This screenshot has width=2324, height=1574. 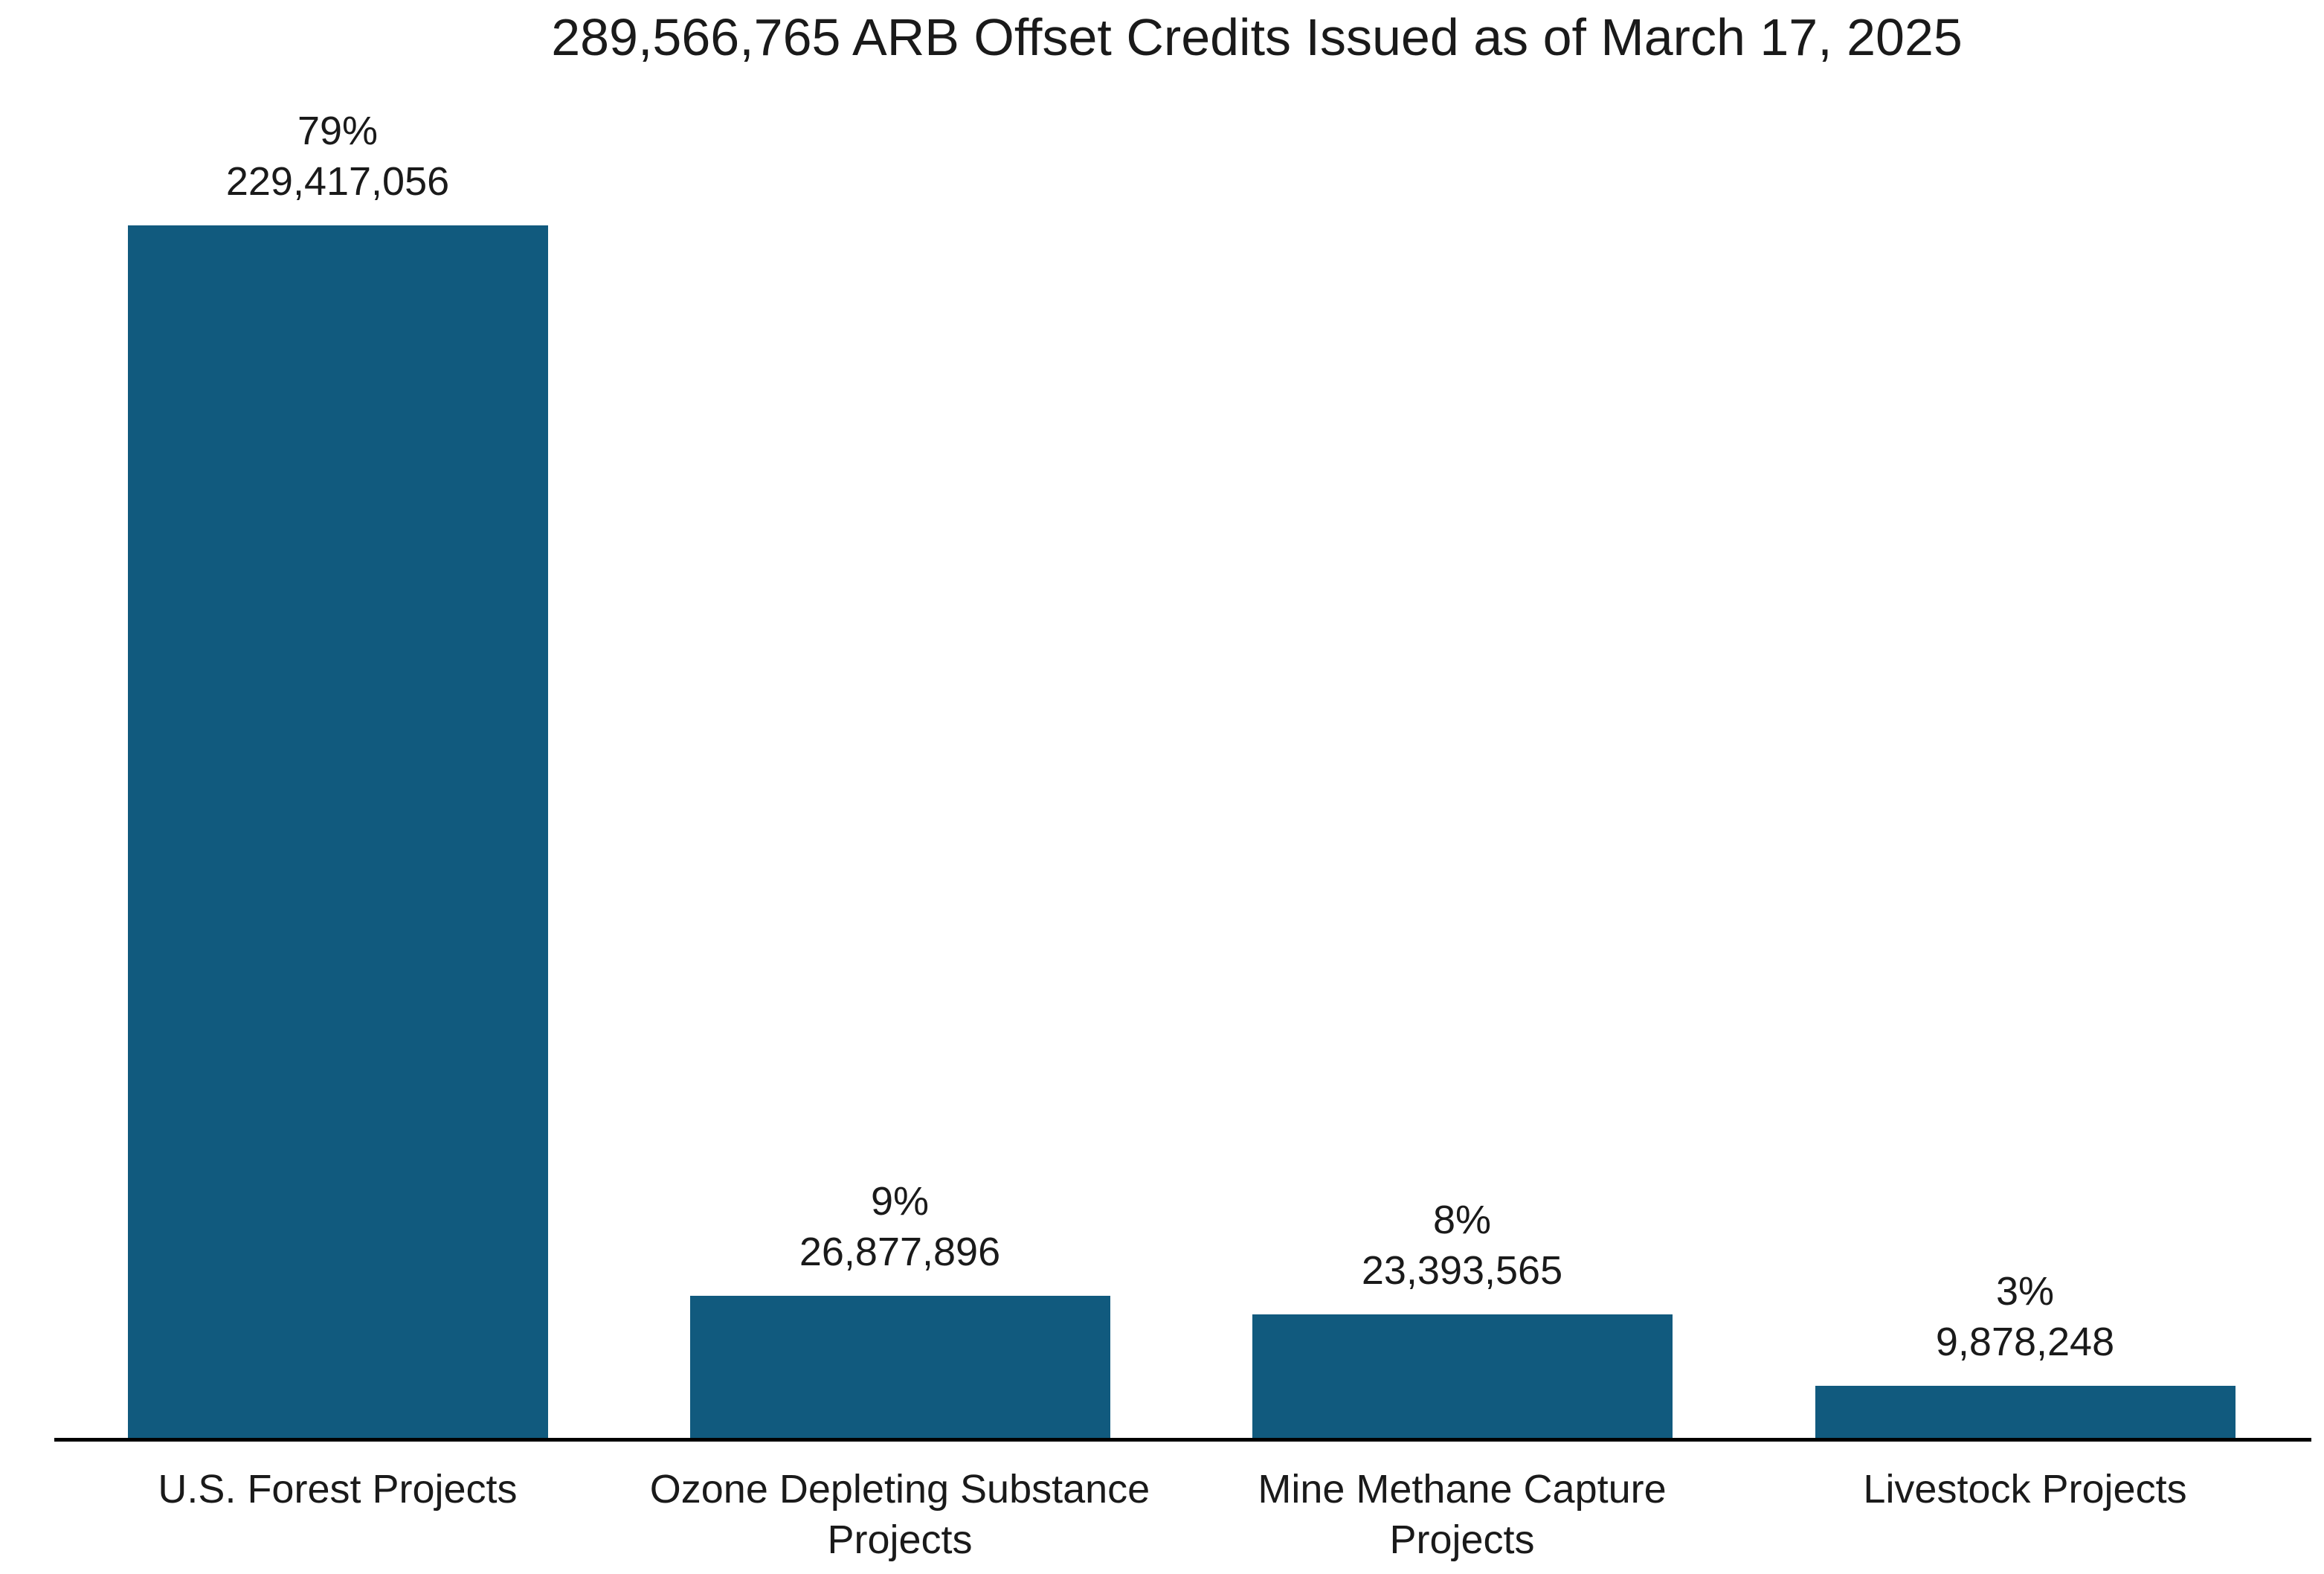 I want to click on bar-category-label: Mine Methane Capture Projects, so click(x=1462, y=1515).